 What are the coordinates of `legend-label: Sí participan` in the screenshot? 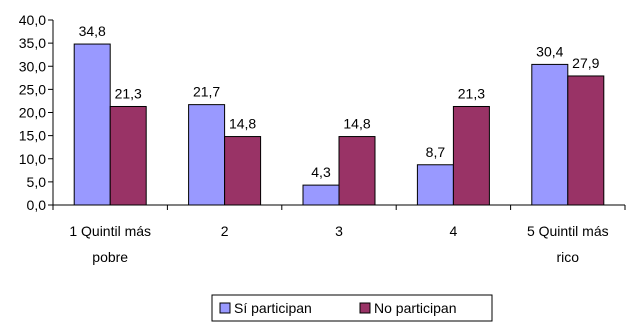 It's located at (273, 308).